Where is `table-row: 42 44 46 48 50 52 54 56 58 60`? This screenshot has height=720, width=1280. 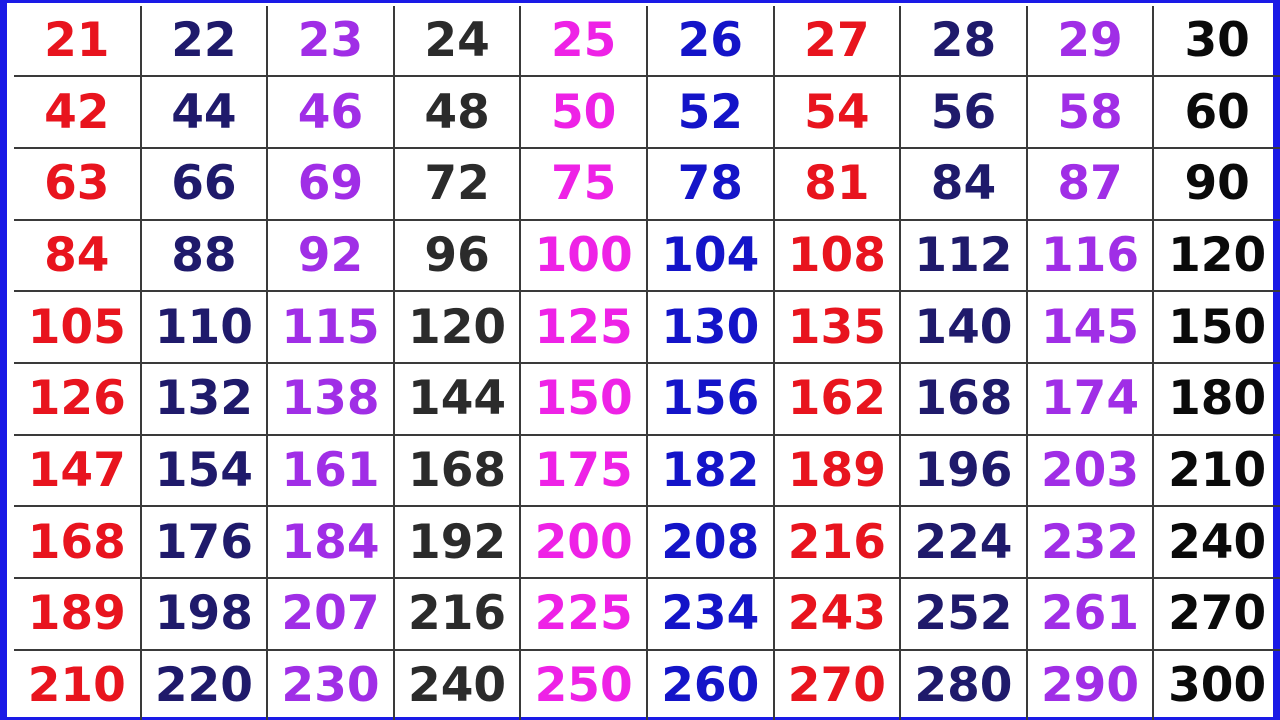 table-row: 42 44 46 48 50 52 54 56 58 60 is located at coordinates (647, 112).